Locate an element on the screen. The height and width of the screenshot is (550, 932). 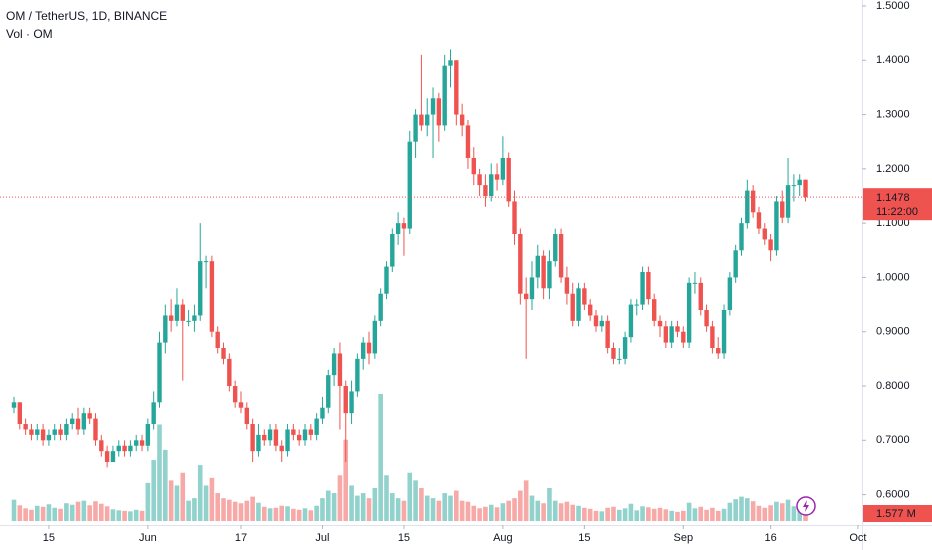
alert-bolt is located at coordinates (806, 506).